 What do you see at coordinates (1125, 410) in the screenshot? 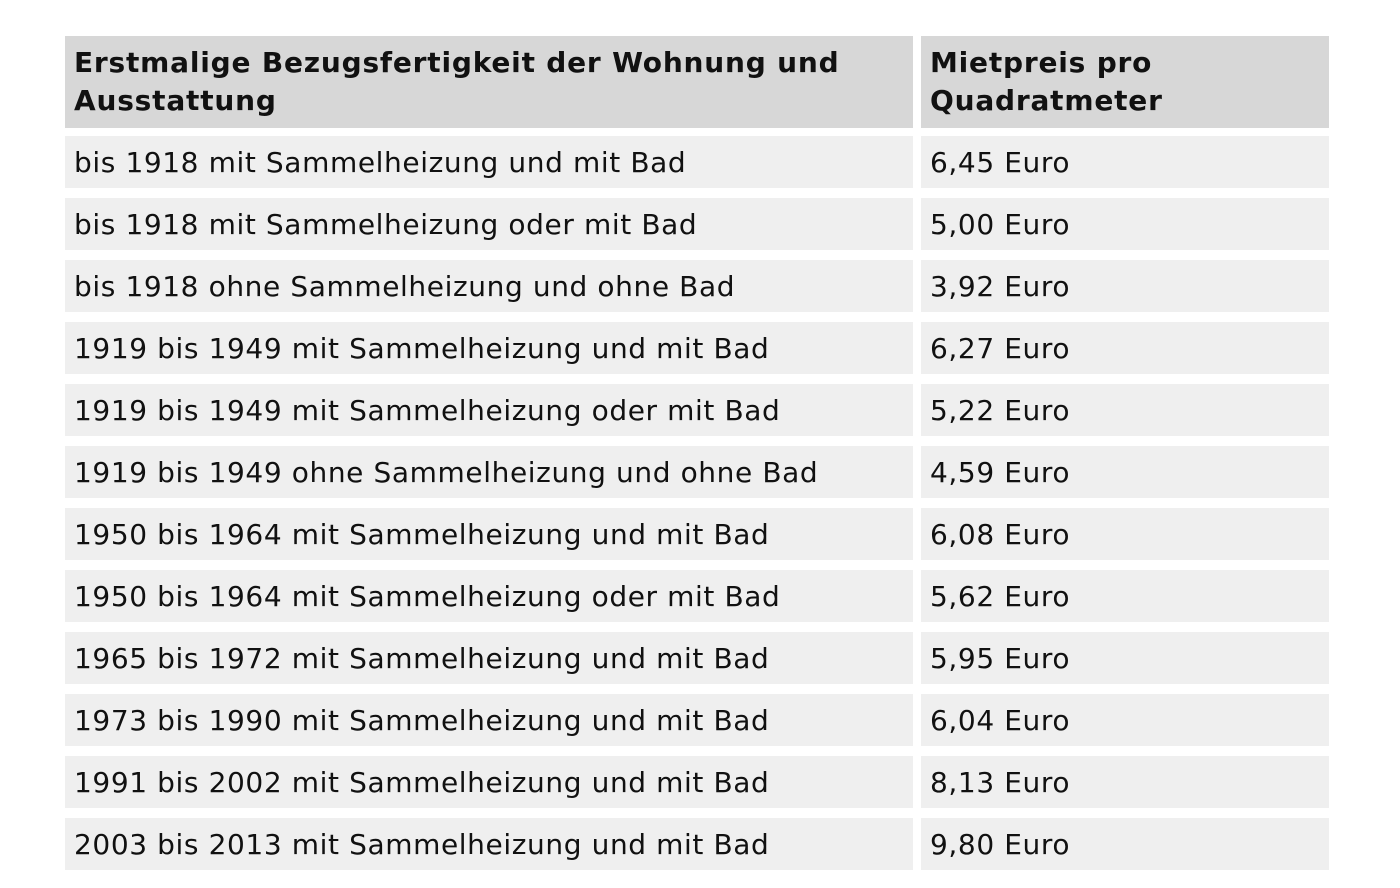
I see `price-cell: 5,22 Euro` at bounding box center [1125, 410].